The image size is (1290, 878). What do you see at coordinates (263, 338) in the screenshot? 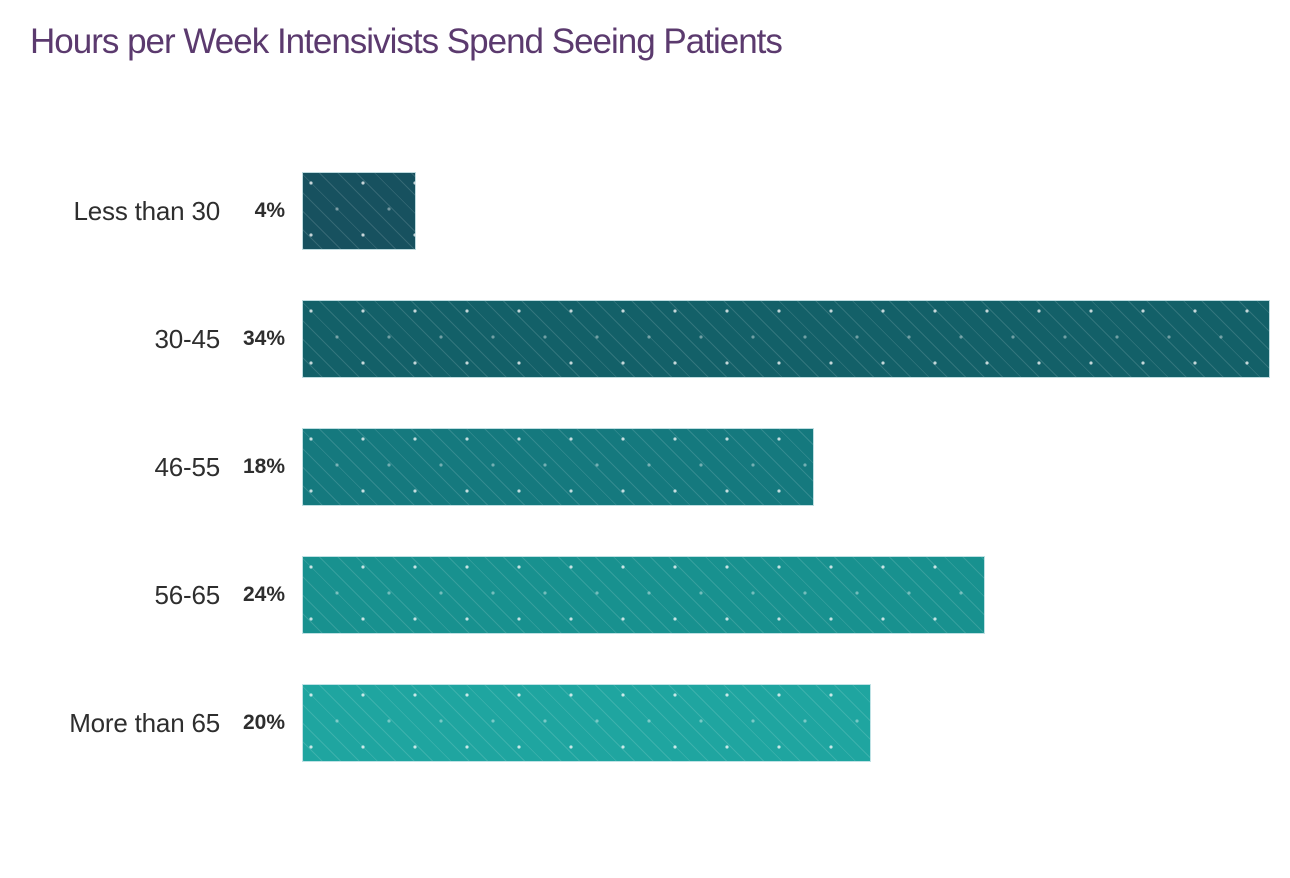
I see `value-label: 34%` at bounding box center [263, 338].